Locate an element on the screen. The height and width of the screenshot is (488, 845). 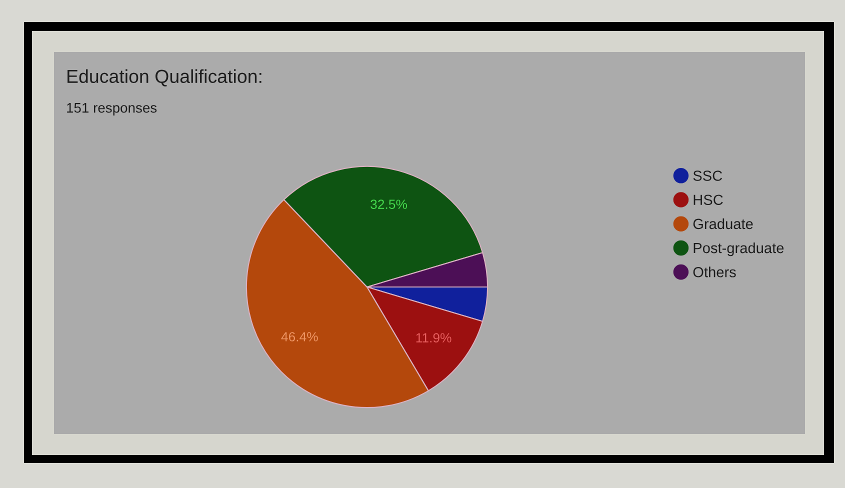
data-label: 32.5% is located at coordinates (388, 204).